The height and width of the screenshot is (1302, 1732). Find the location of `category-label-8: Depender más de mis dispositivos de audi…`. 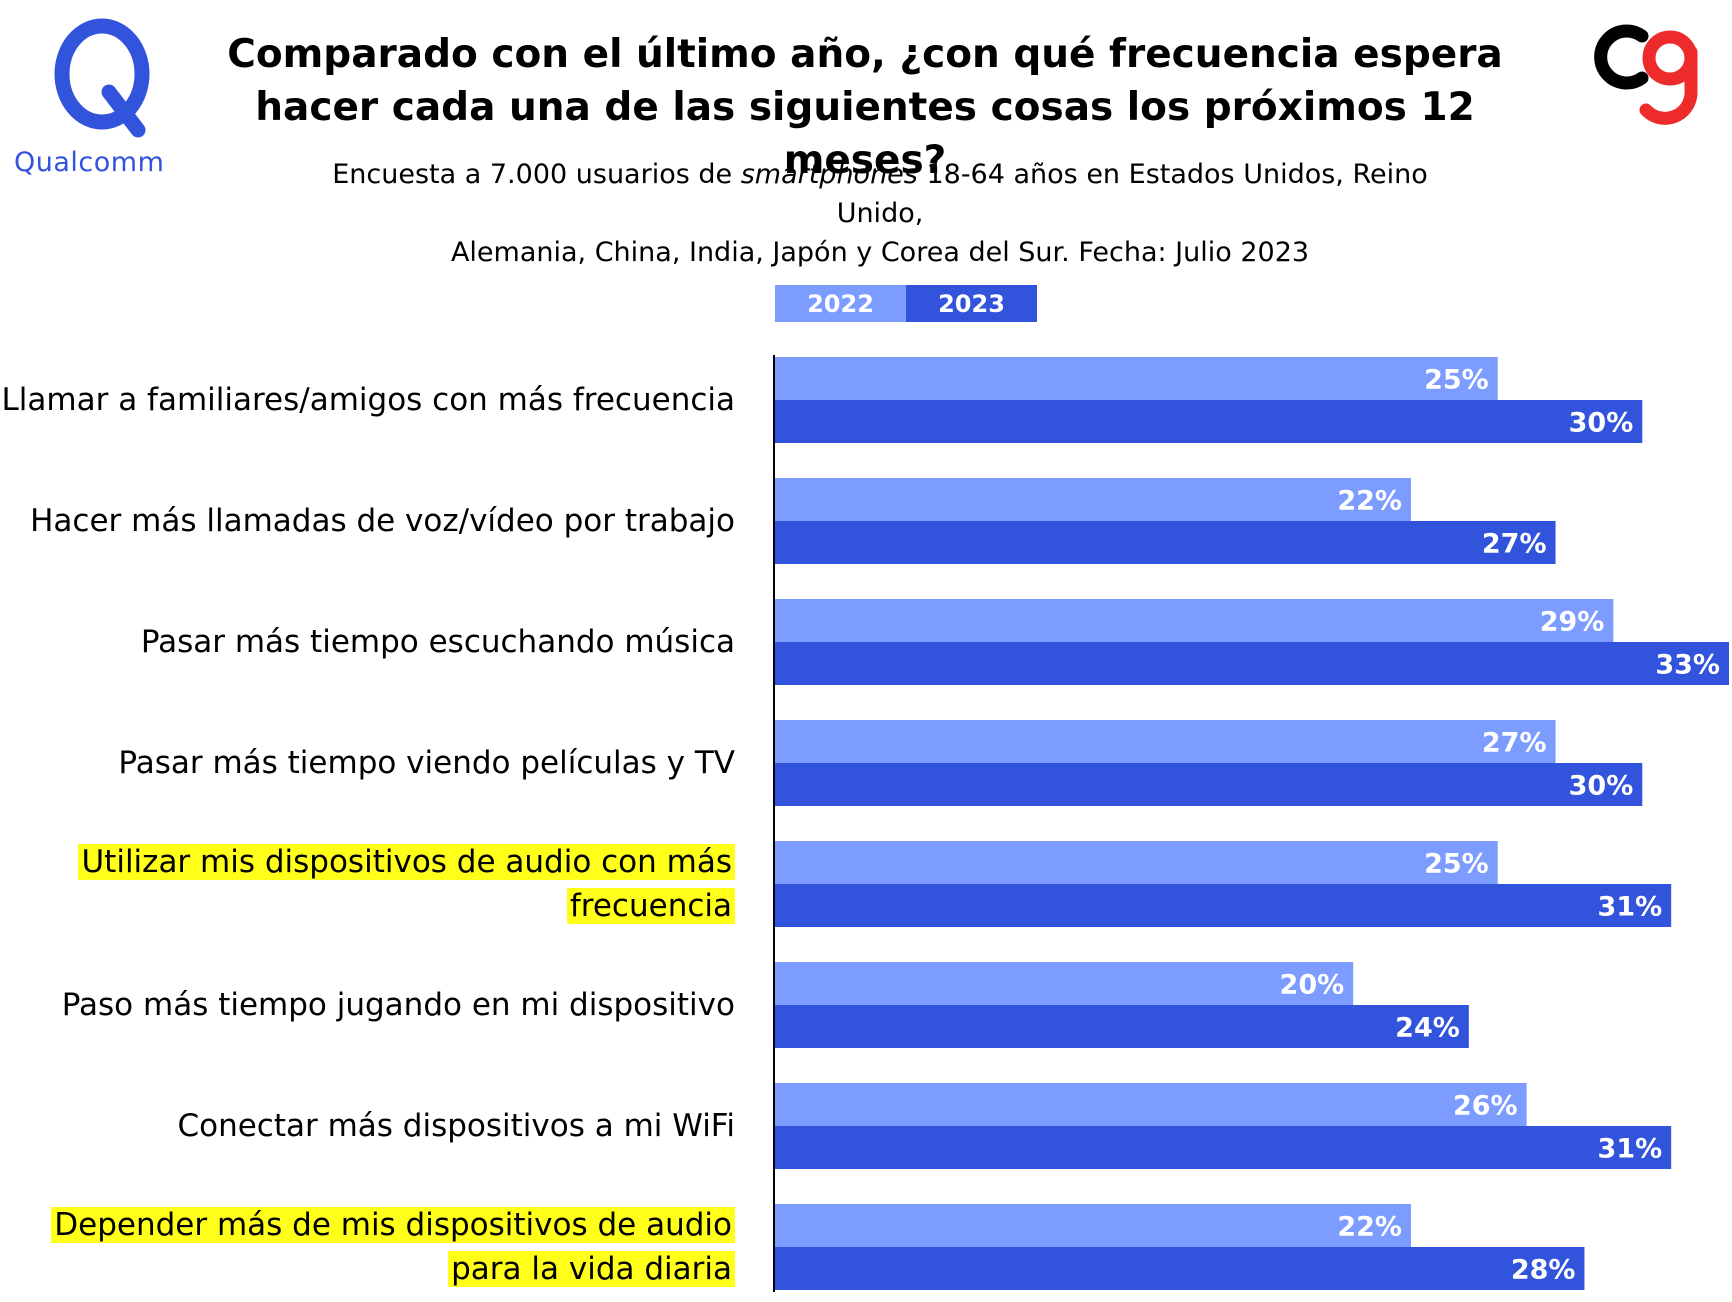

category-label-8: Depender más de mis dispositivos de audi… is located at coordinates (393, 1247).